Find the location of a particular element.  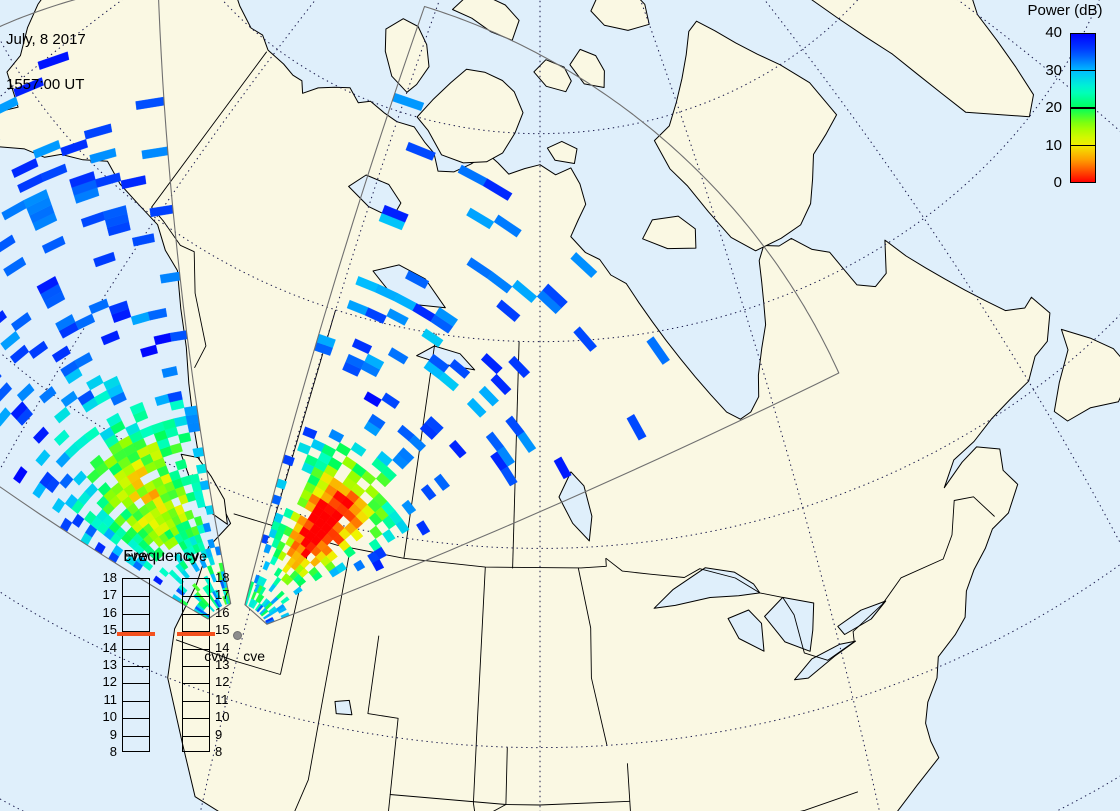

frequency-marker-cvw is located at coordinates (136, 633).